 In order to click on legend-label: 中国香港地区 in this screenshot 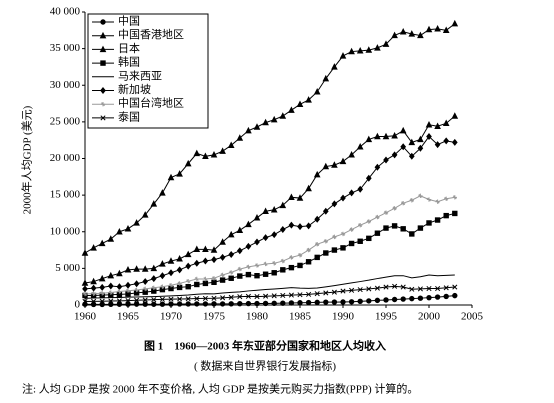, I will do `click(151, 34)`.